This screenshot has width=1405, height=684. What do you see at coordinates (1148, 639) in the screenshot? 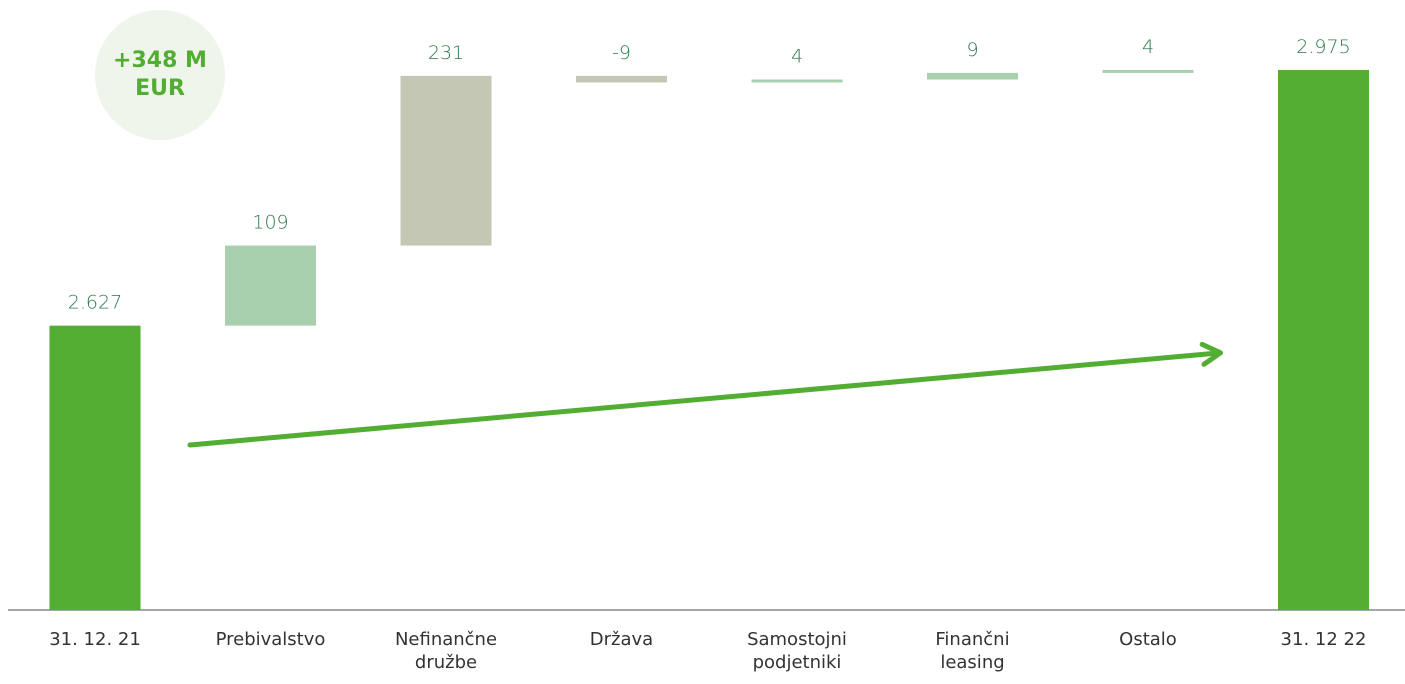
I see `x-tick-label: Ostalo` at bounding box center [1148, 639].